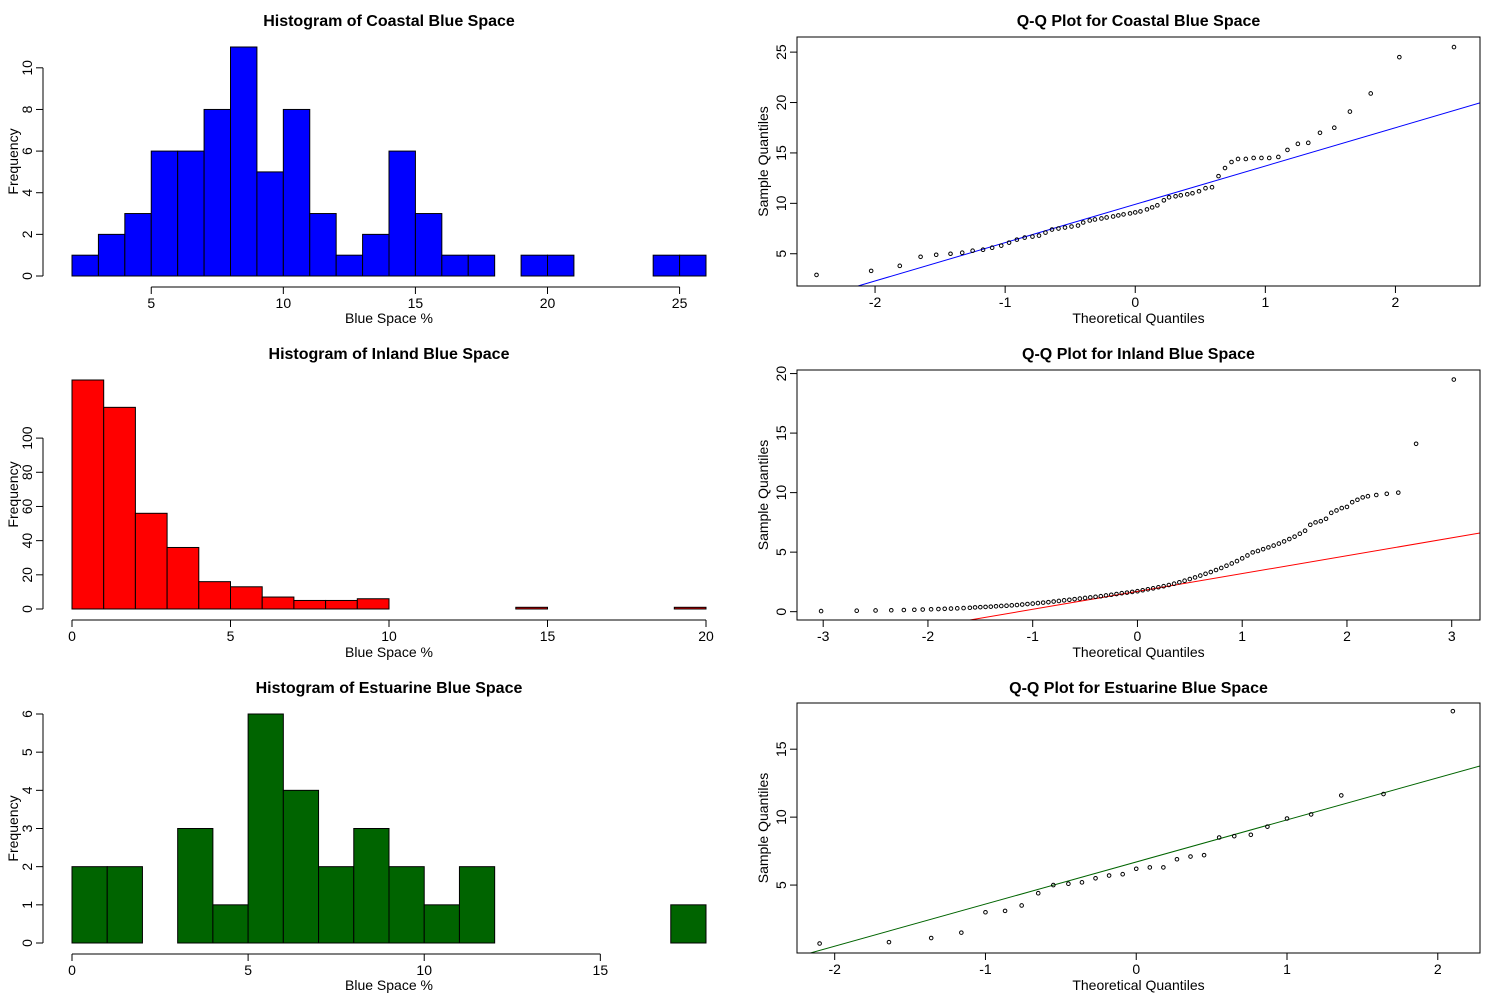 This screenshot has width=1500, height=1000. What do you see at coordinates (1138, 354) in the screenshot?
I see `plot-title: Q-Q Plot for Inland Blue Space` at bounding box center [1138, 354].